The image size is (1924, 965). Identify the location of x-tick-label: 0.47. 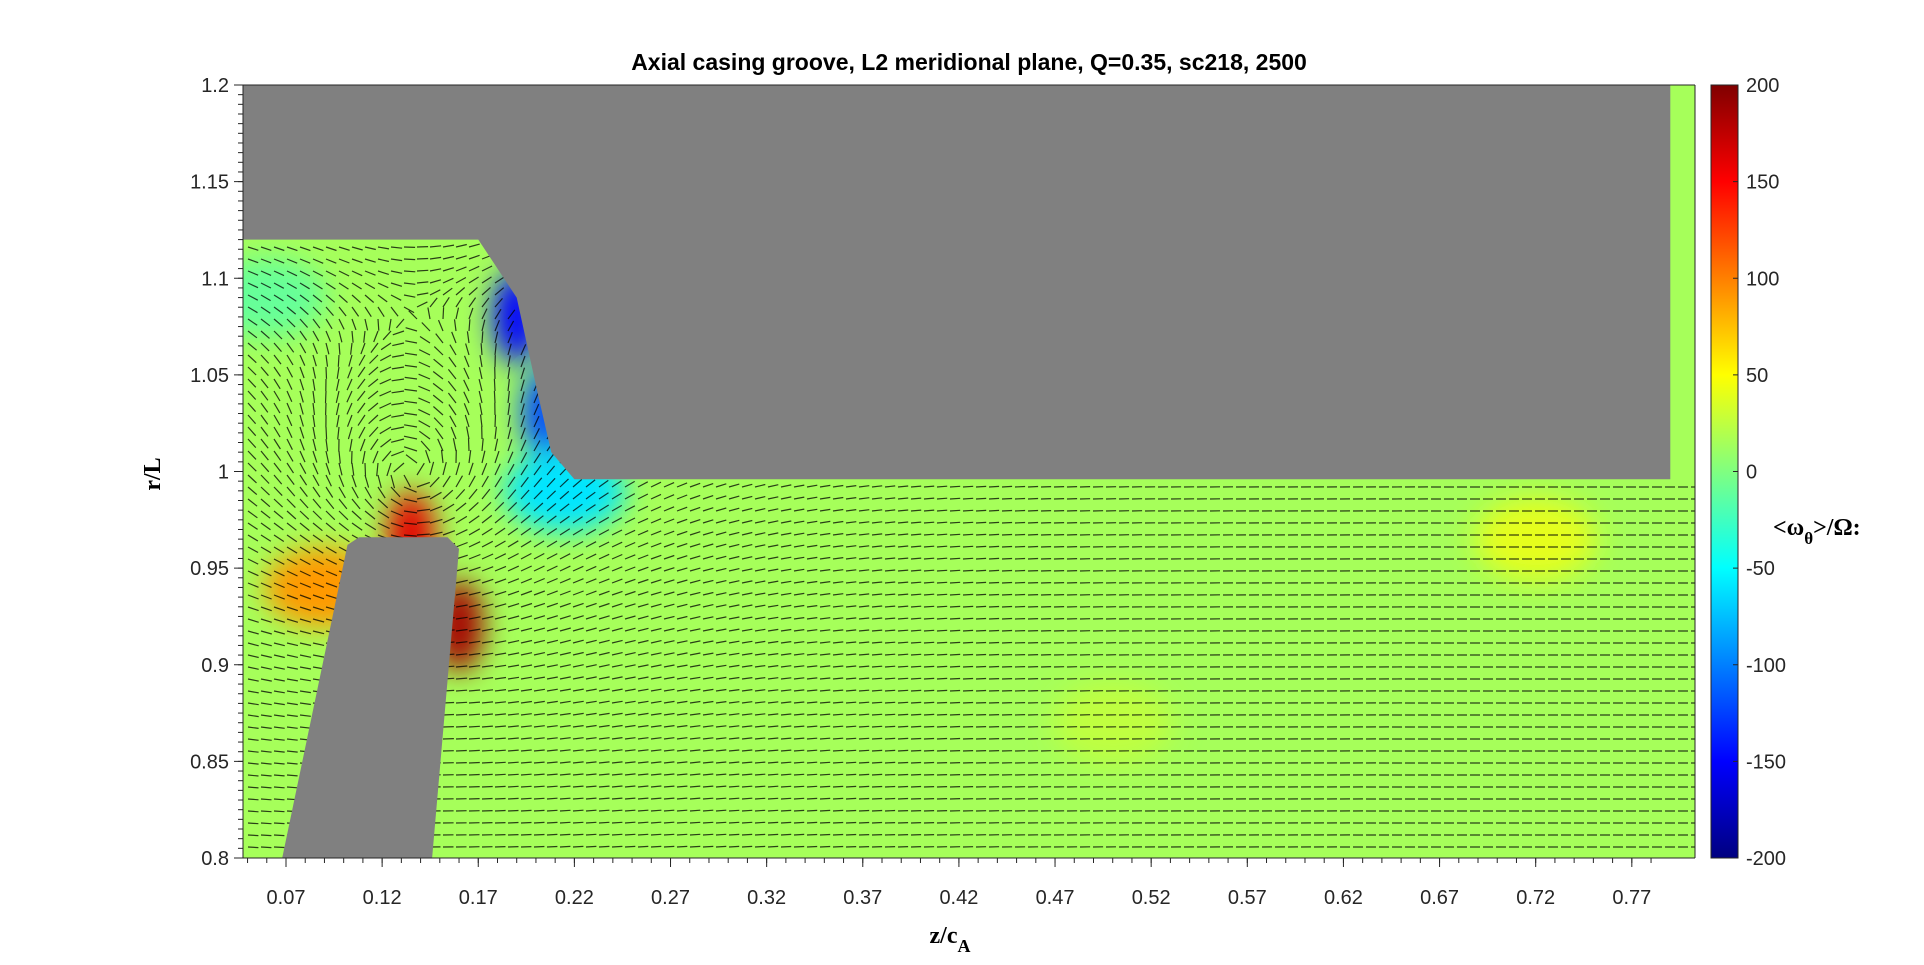
(1055, 898).